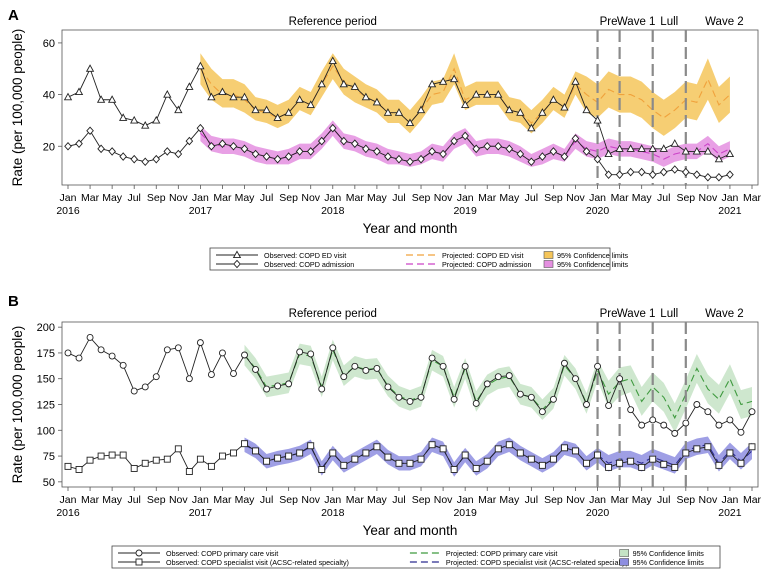 The width and height of the screenshot is (767, 570). I want to click on legend-swatch, so click(548, 255).